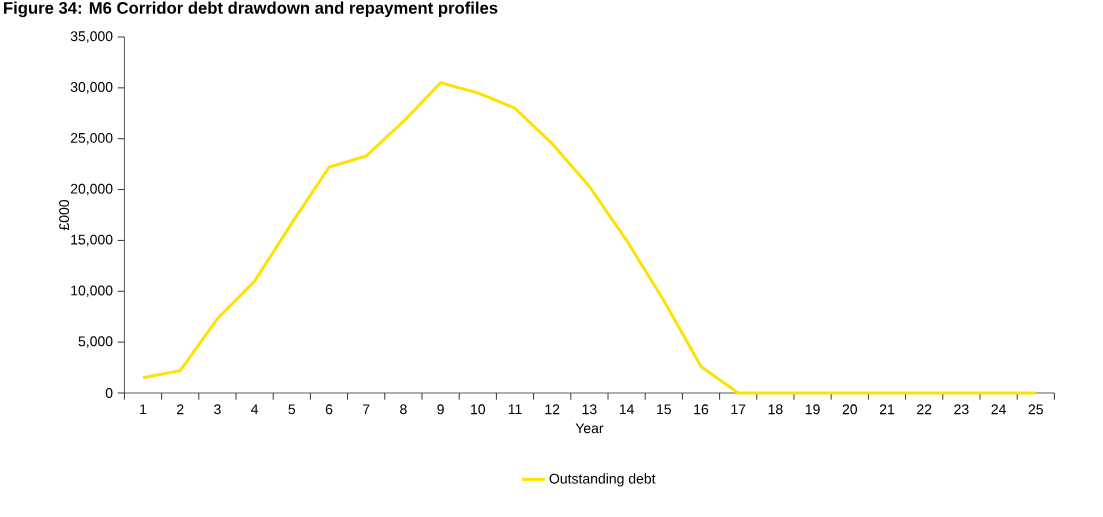 This screenshot has height=517, width=1103. Describe the element at coordinates (91, 37) in the screenshot. I see `y-tick-label: 35,000` at that location.